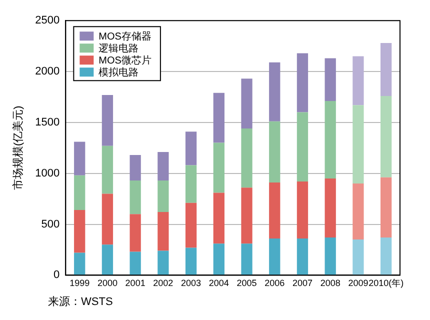 The width and height of the screenshot is (430, 320). I want to click on x-tick-label: 2001, so click(135, 283).